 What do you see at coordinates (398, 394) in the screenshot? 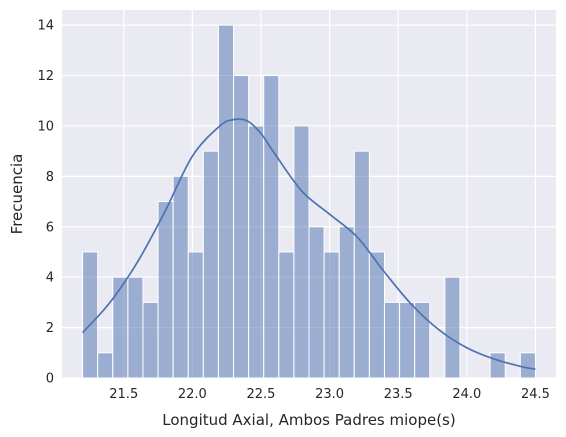
I see `x-tick-label: 23.5` at bounding box center [398, 394].